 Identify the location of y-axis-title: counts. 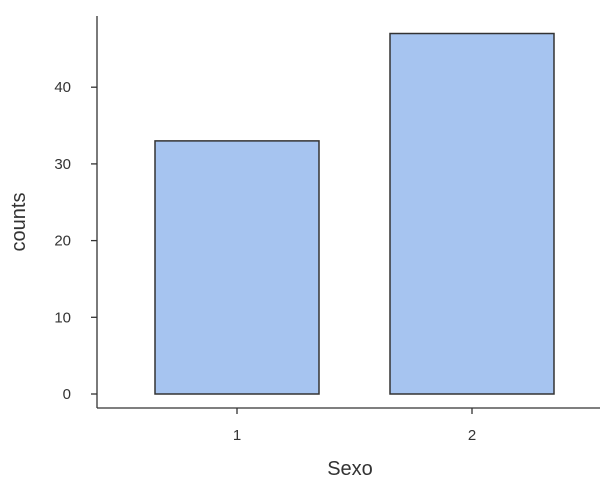
(19, 222).